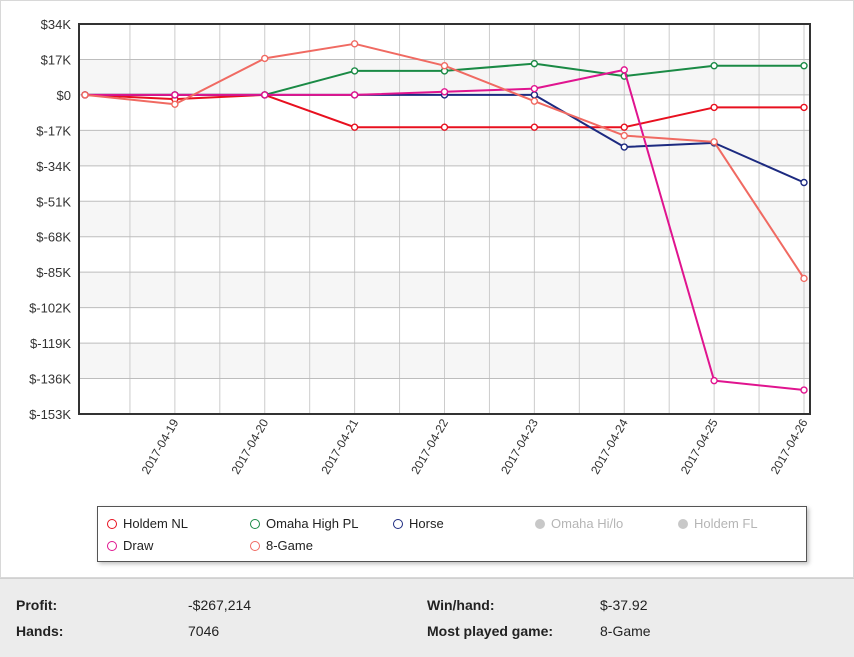 This screenshot has height=657, width=854. Describe the element at coordinates (160, 446) in the screenshot. I see `x-tick-label: 2017-04-19` at that location.